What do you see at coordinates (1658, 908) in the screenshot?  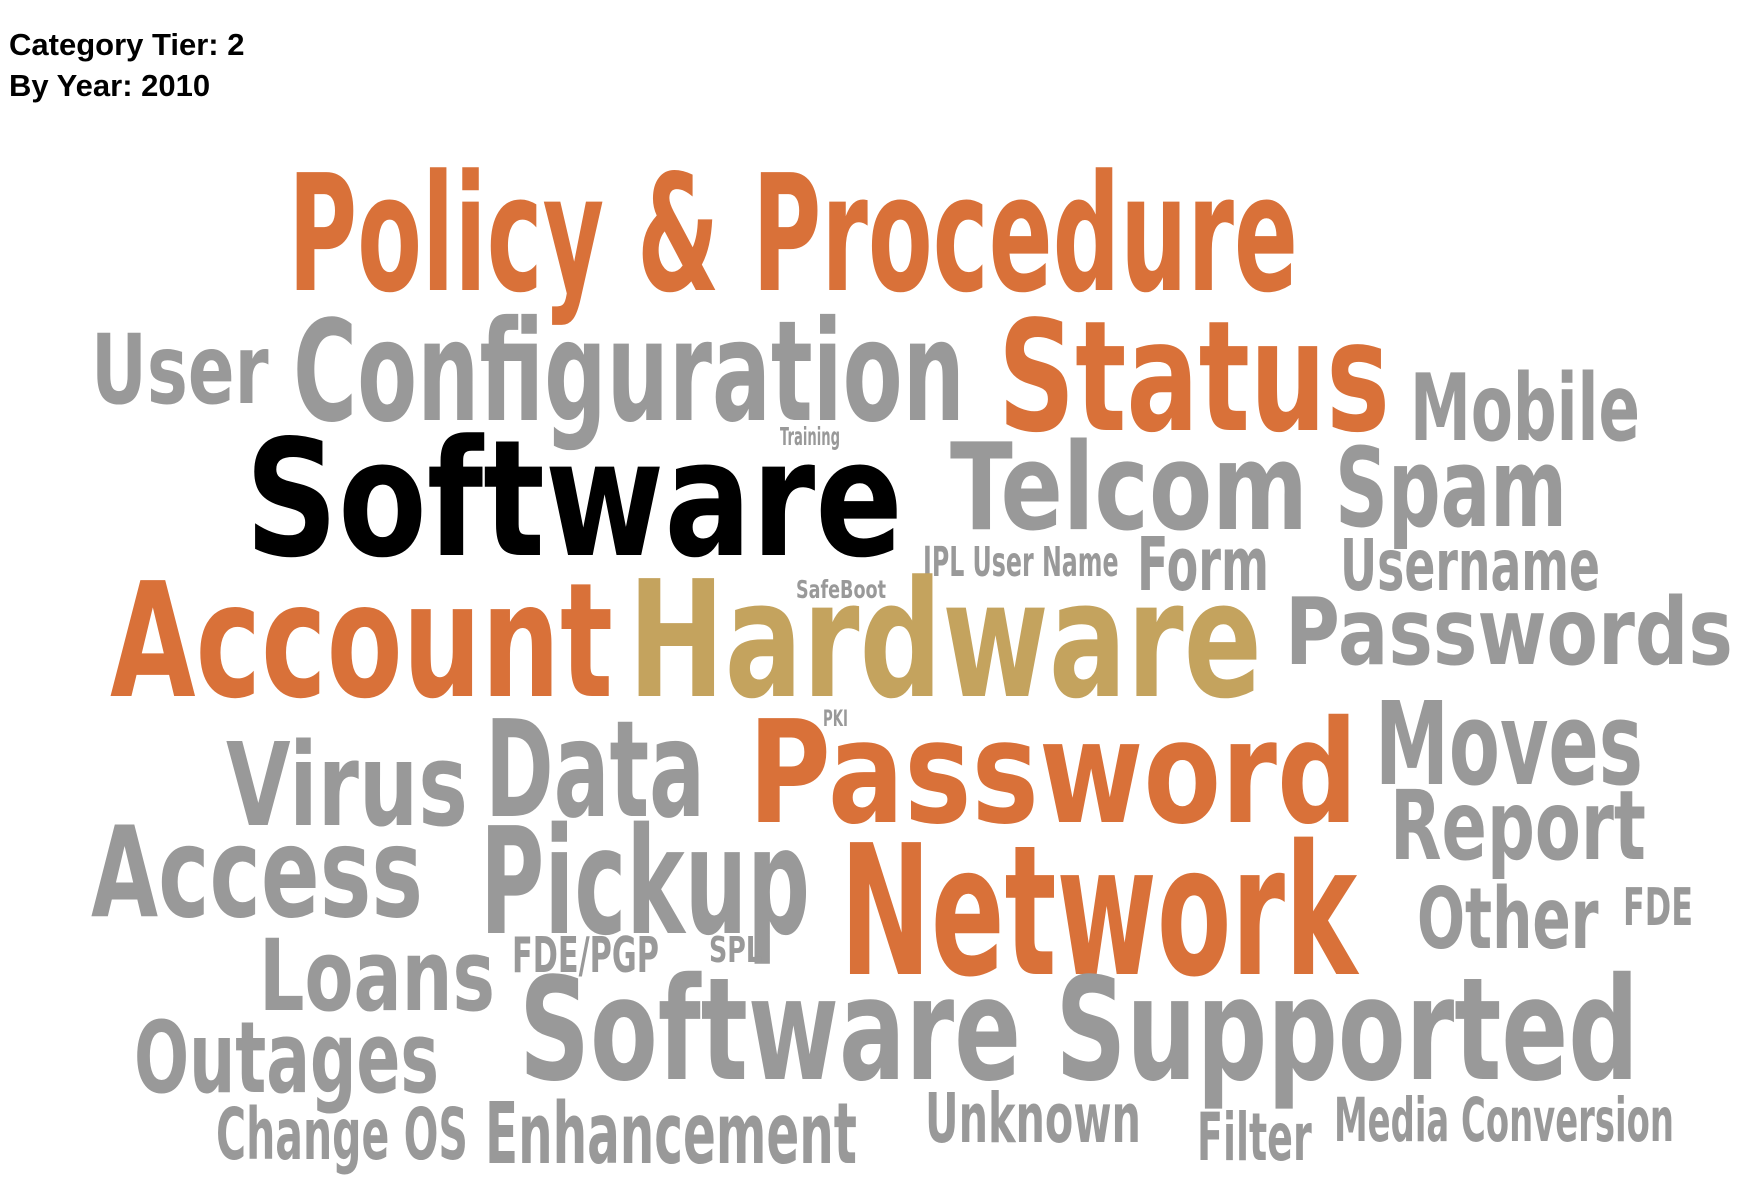 I see `word-27: FDE` at bounding box center [1658, 908].